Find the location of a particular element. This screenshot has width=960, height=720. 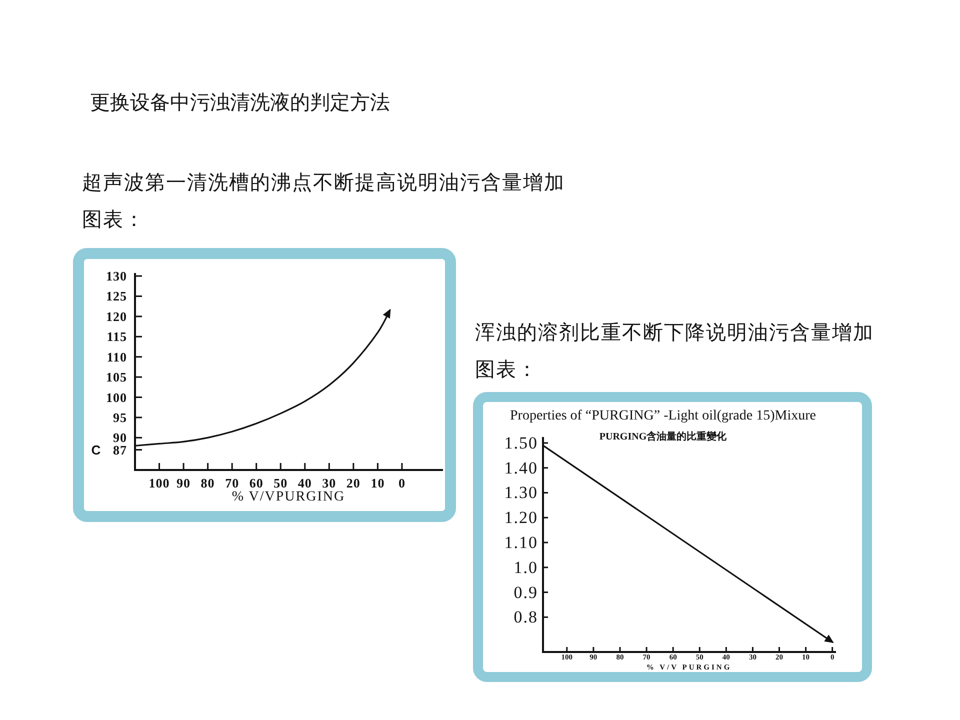

y-tick-label: 0.9 is located at coordinates (526, 592).